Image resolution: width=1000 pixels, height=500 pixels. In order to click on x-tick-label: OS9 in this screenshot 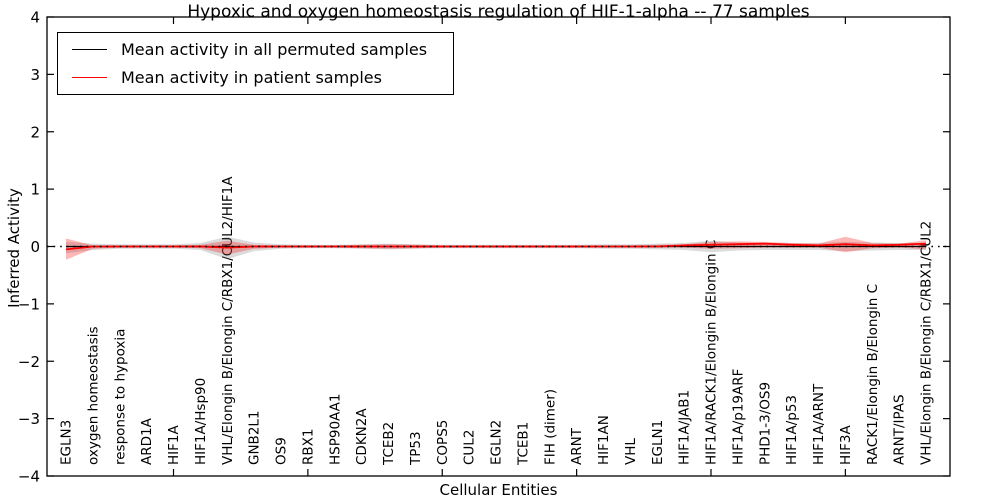, I will do `click(282, 451)`.